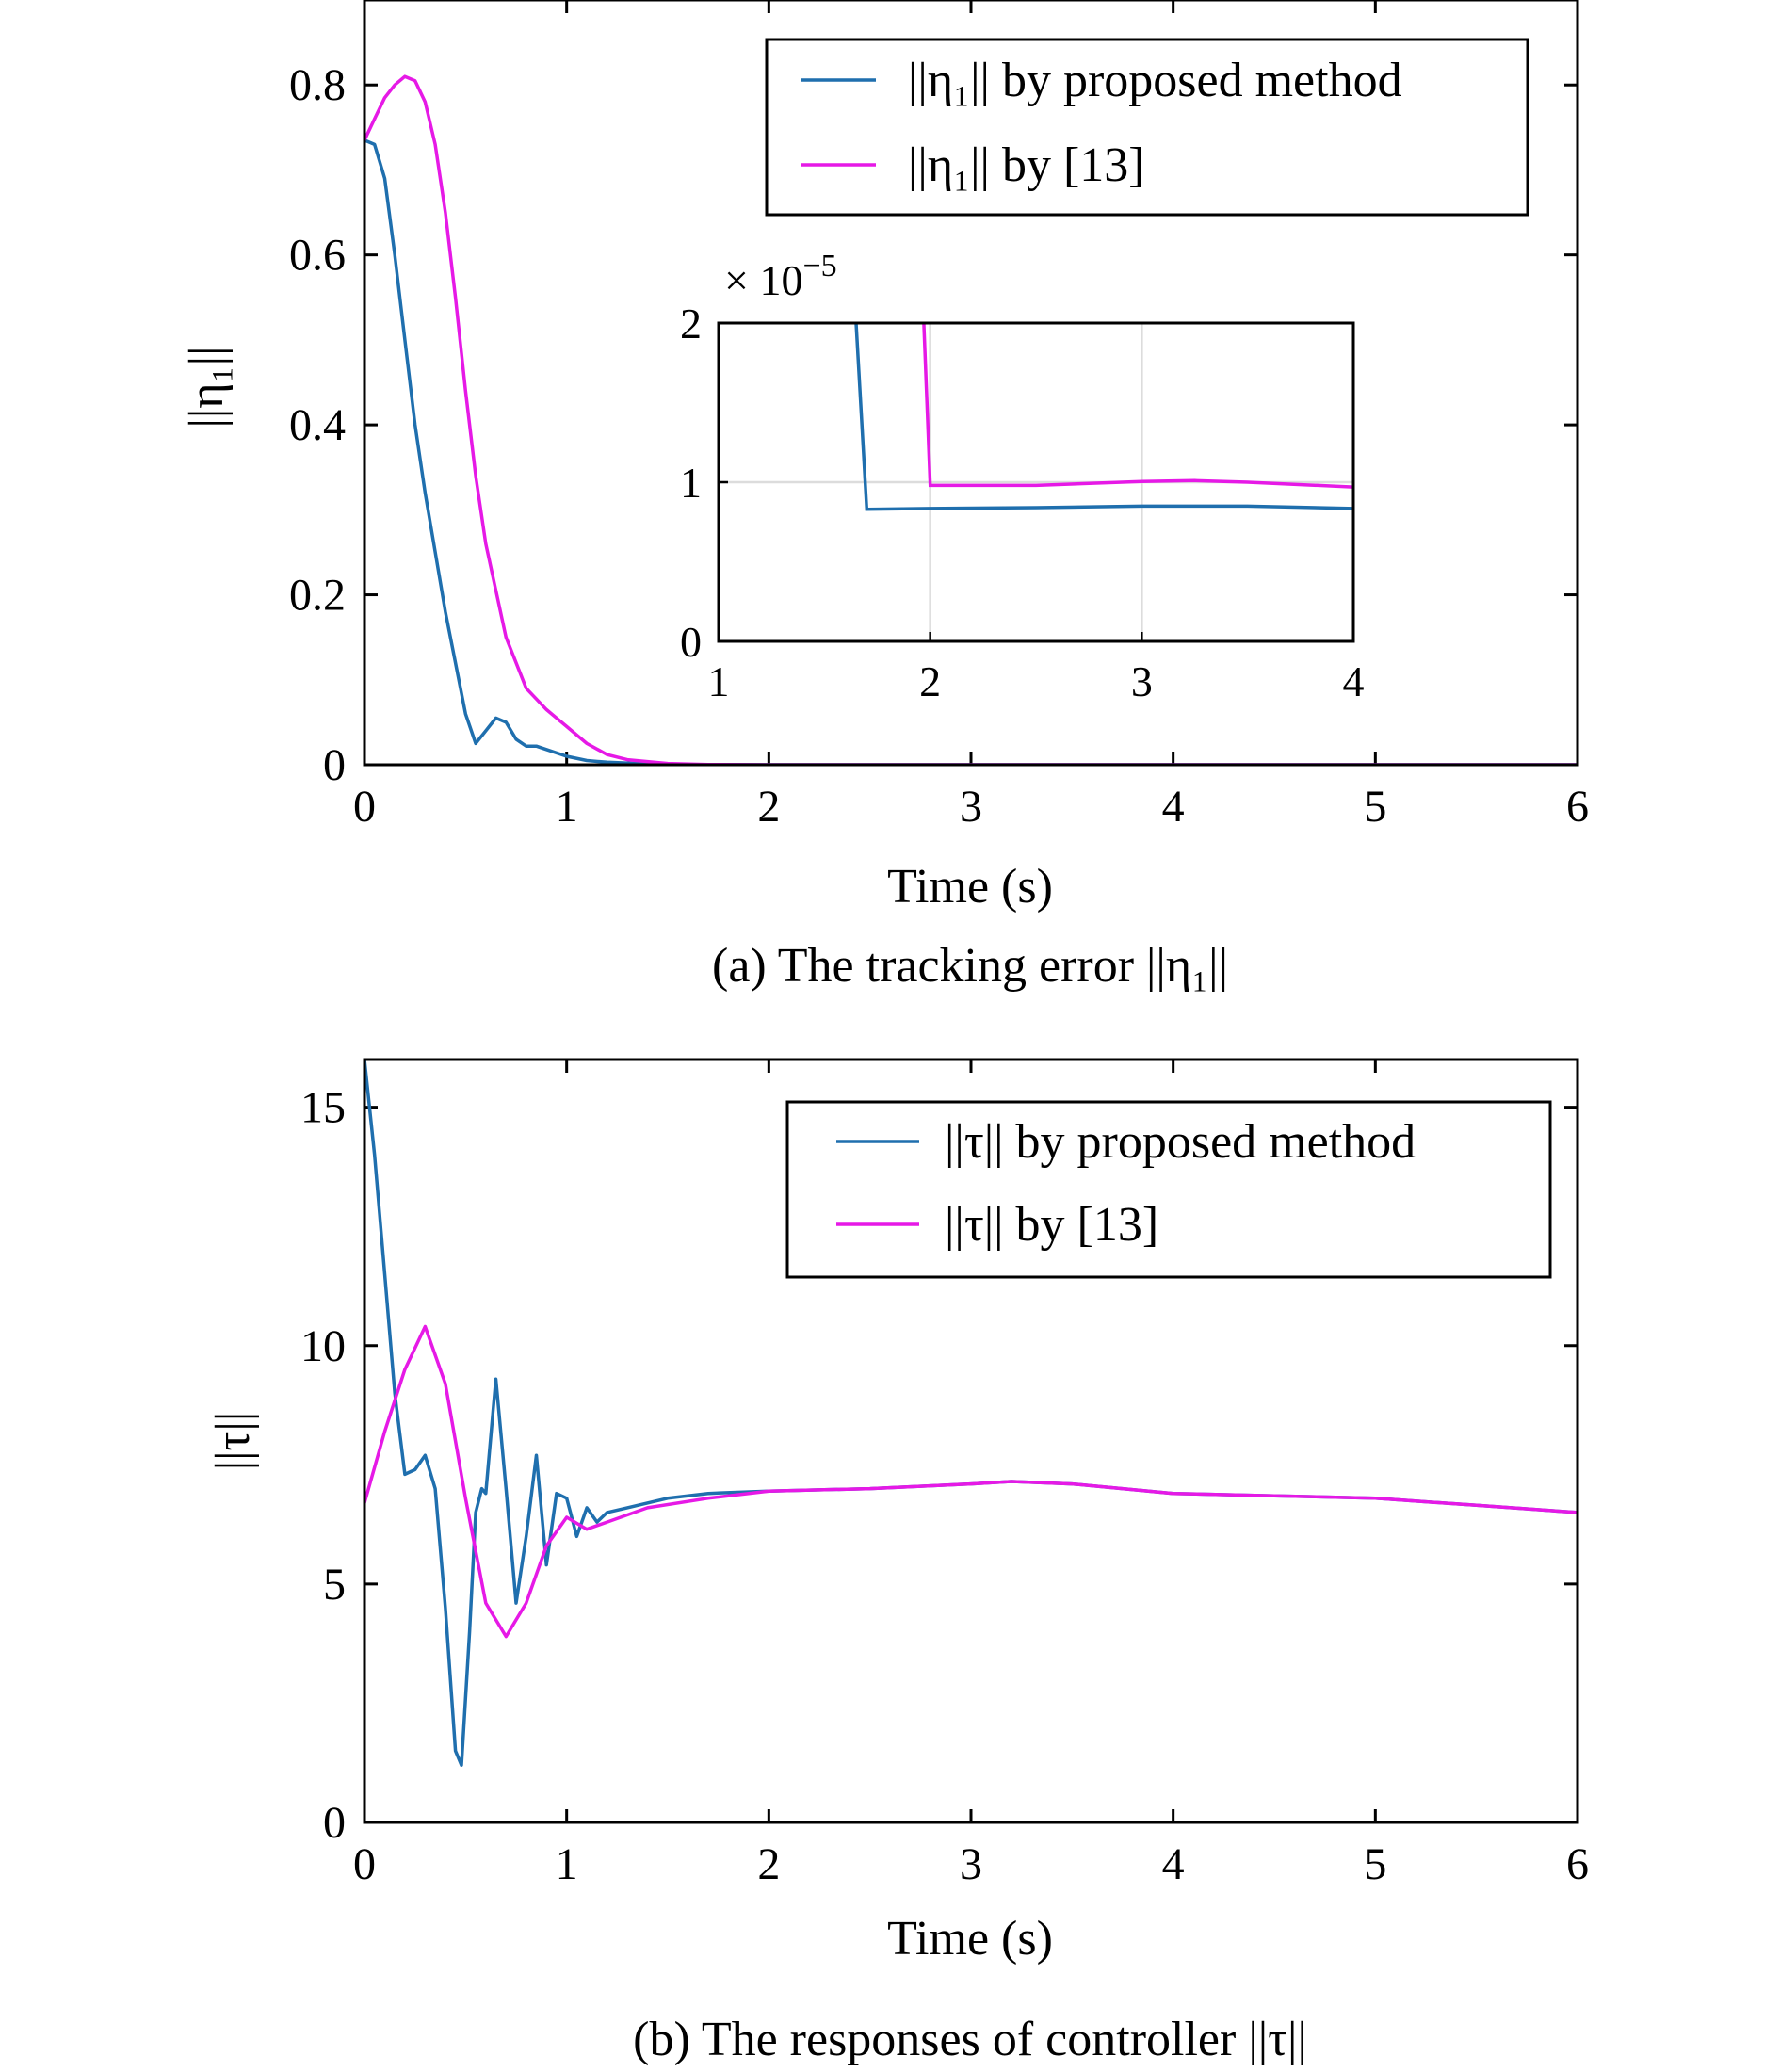  I want to click on inset-y-tick-label: 2, so click(691, 324).